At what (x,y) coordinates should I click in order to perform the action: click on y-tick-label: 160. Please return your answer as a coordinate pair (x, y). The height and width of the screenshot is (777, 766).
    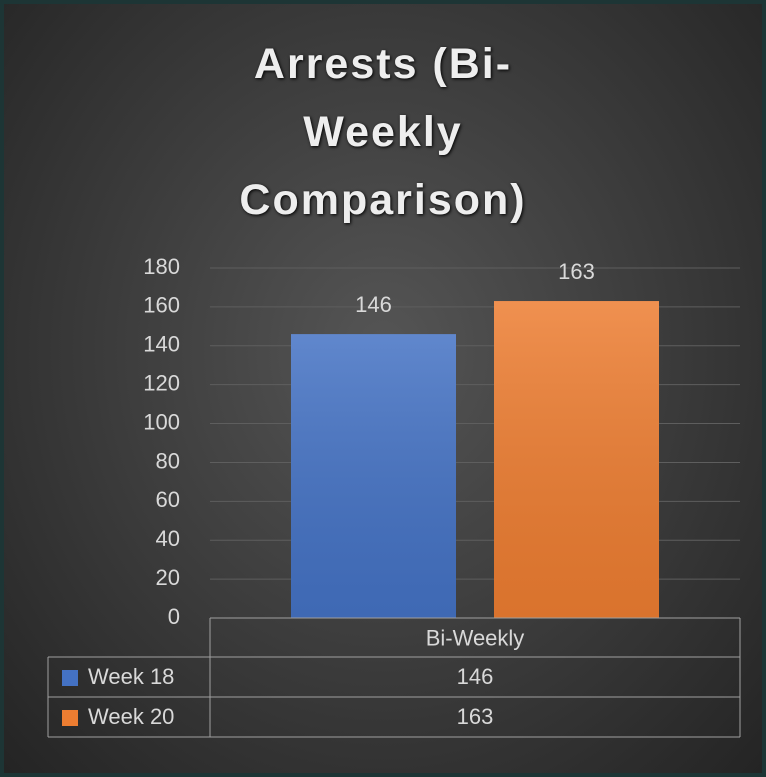
    Looking at the image, I should click on (161, 305).